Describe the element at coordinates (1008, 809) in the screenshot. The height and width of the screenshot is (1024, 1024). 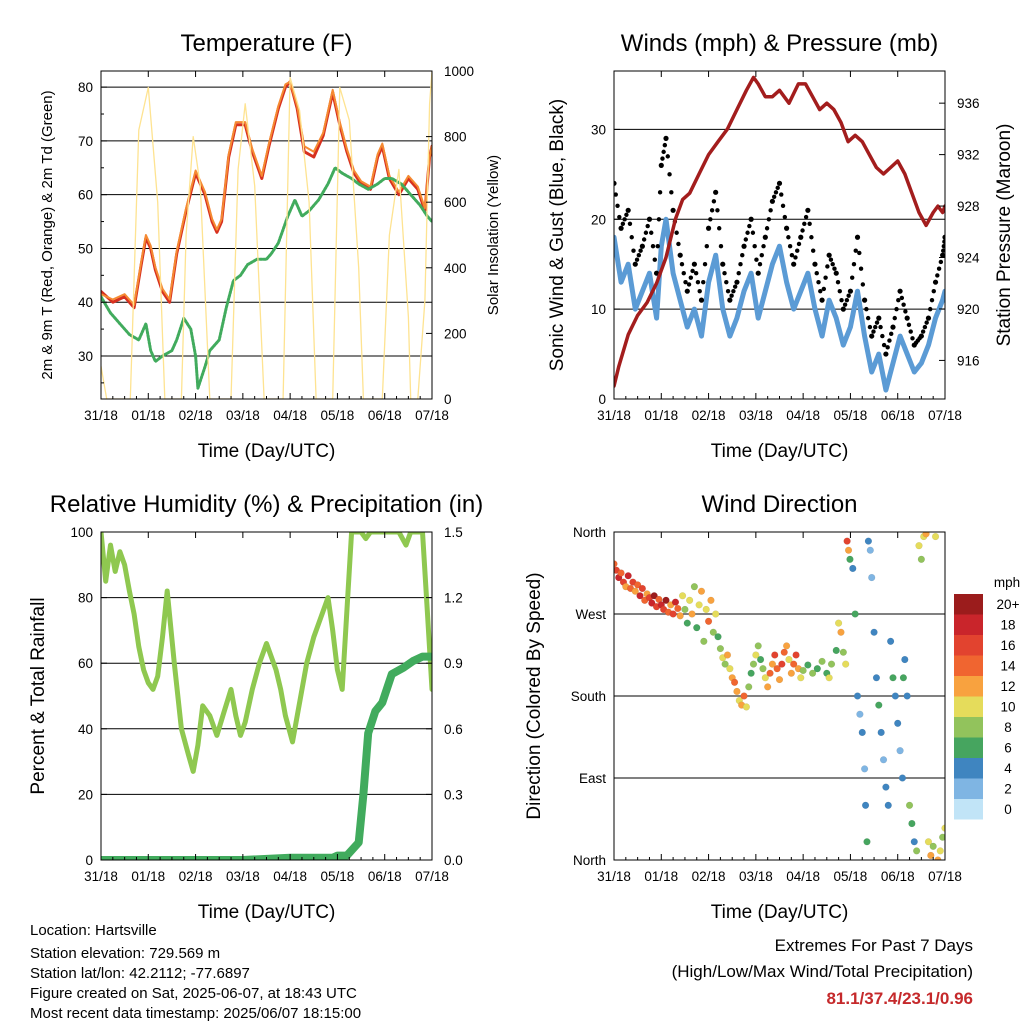
I see `legend-label: 0` at that location.